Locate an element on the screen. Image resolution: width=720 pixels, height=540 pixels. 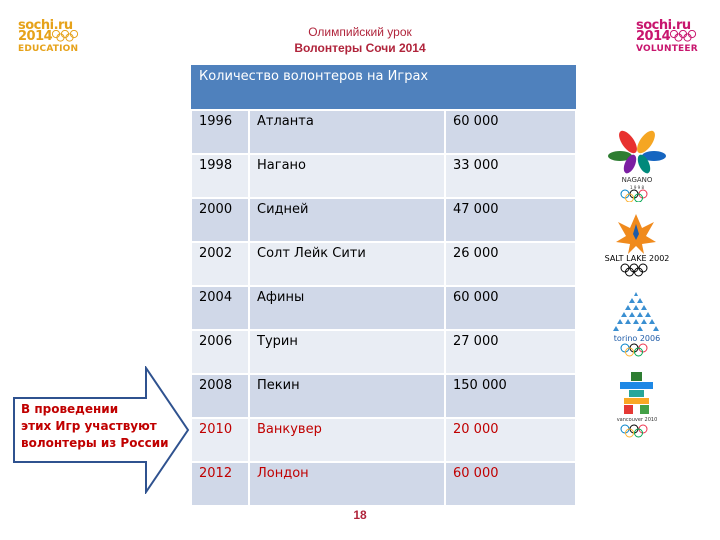
city-cell: Пекин is located at coordinates (347, 396).